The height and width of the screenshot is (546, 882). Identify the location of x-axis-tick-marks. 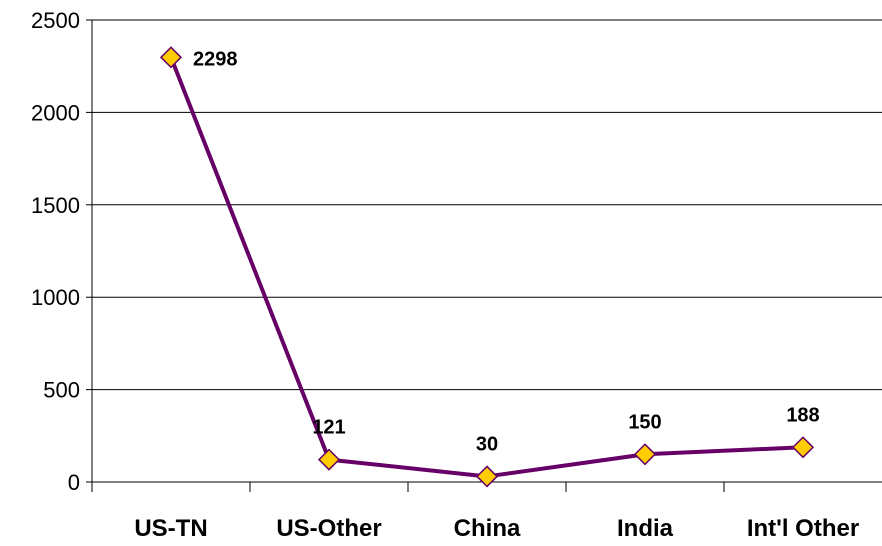
(408, 487).